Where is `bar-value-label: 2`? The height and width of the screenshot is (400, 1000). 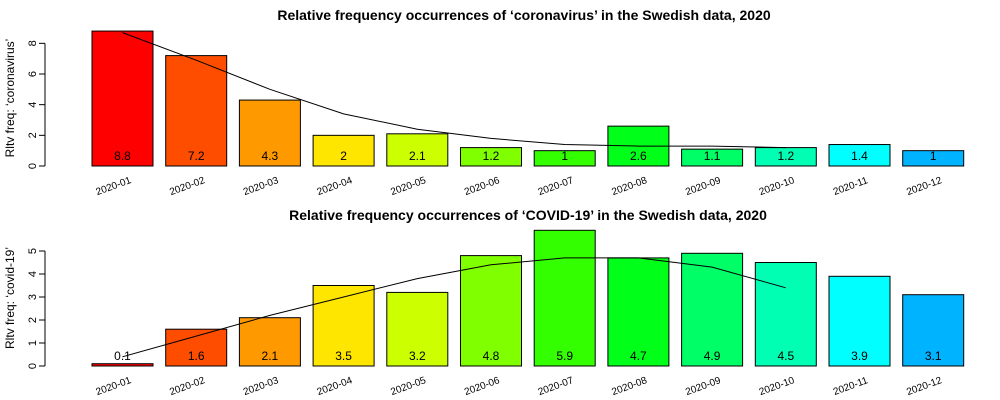
bar-value-label: 2 is located at coordinates (343, 156).